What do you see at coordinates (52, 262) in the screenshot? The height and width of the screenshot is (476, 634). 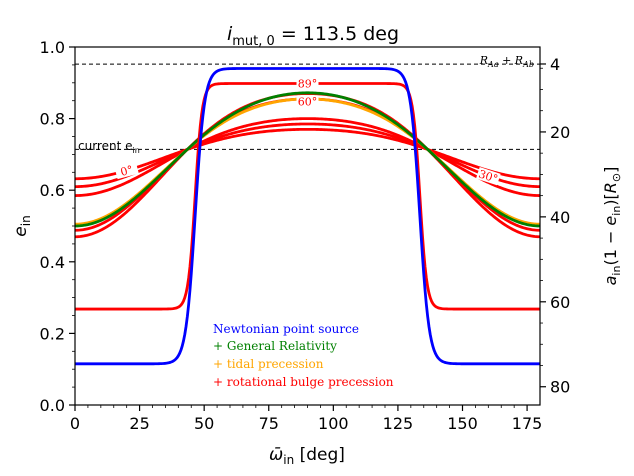 I see `y-tick-label-2: 0.4` at bounding box center [52, 262].